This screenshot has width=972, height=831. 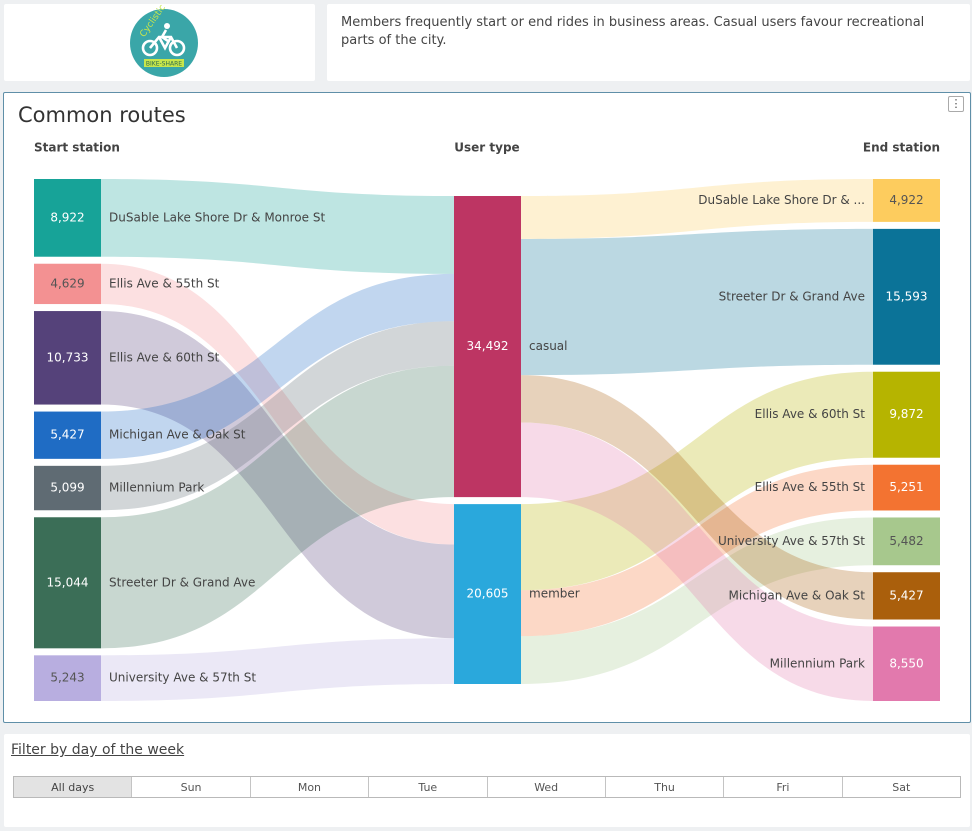 I want to click on end-value-dusable-lake-shore-dr: 4,922, so click(x=906, y=200).